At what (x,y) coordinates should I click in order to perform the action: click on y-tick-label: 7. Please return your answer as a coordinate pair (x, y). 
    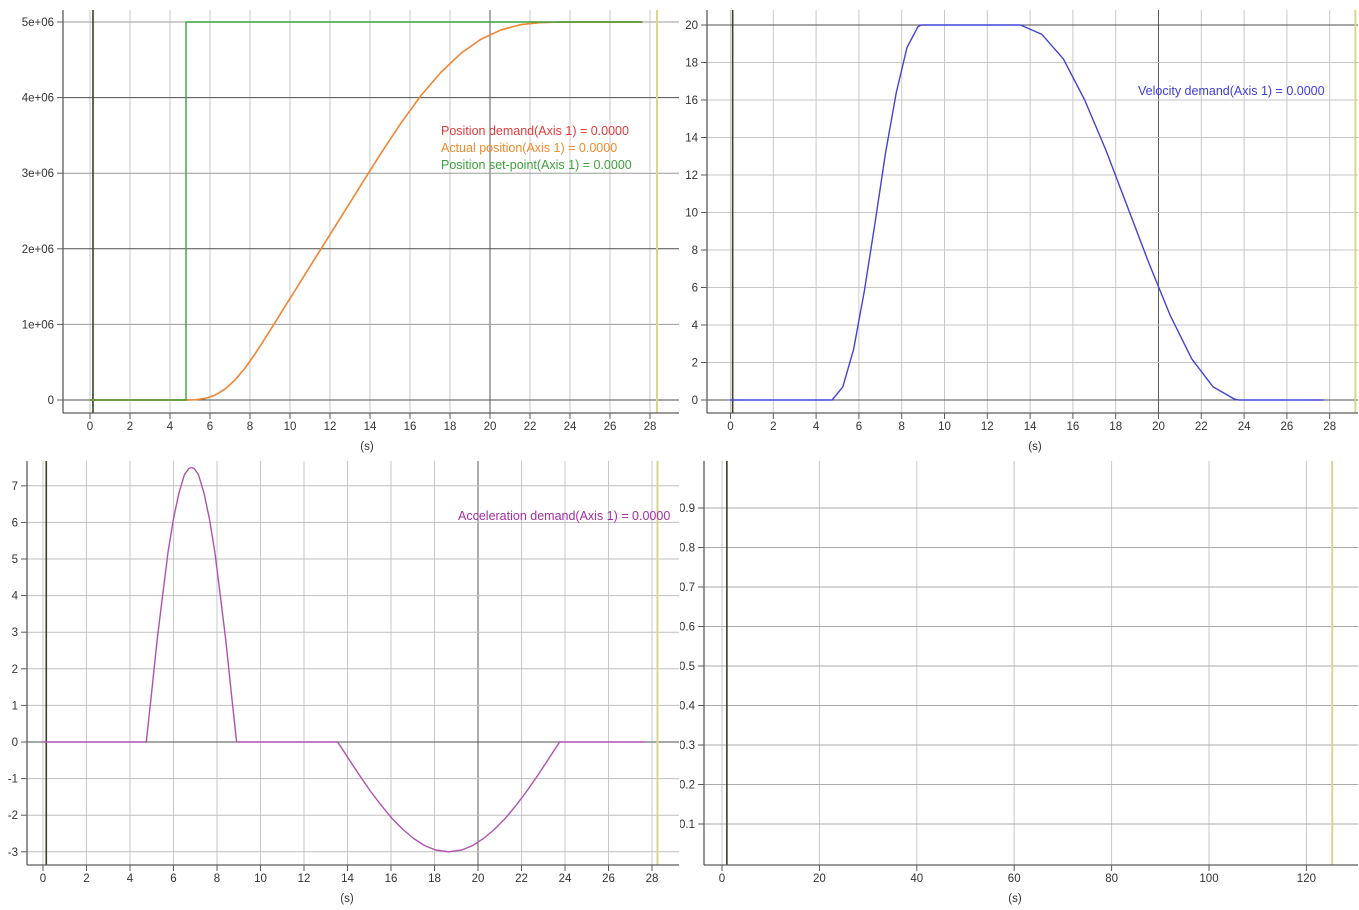
    Looking at the image, I should click on (15, 487).